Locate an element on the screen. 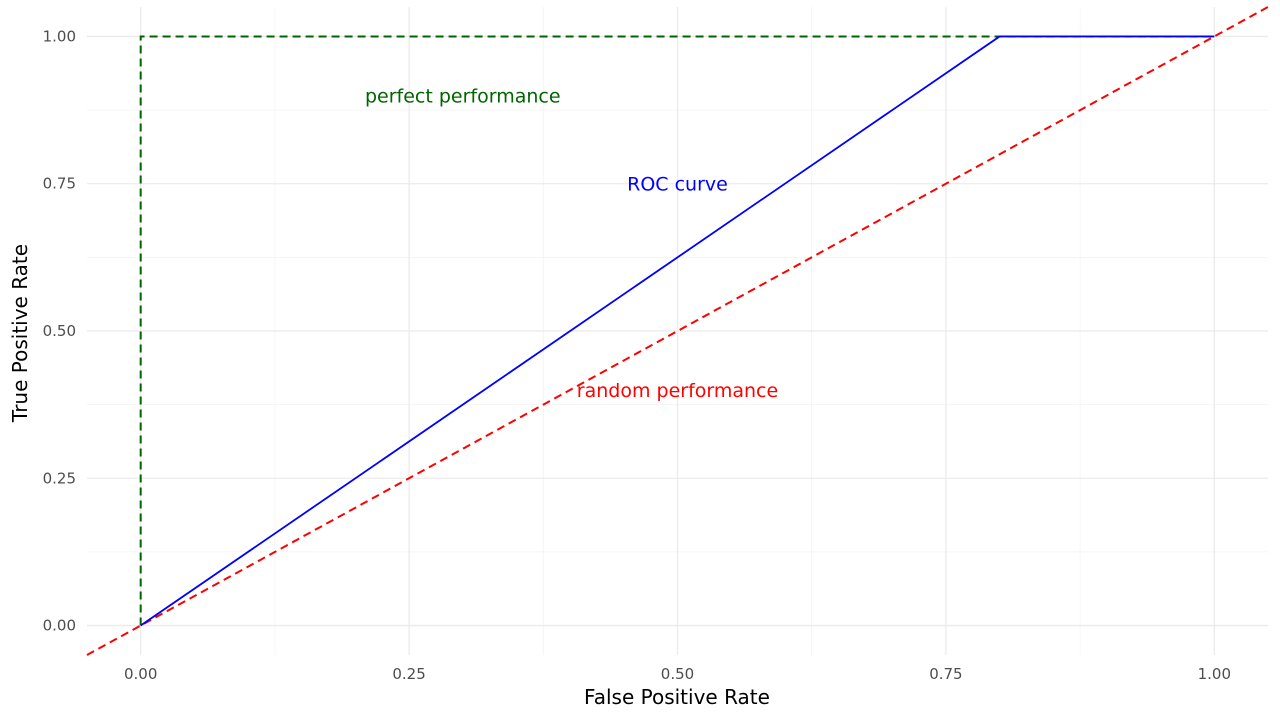  x-tick-labels: 0.00 0.25 0.50 0.75 1.00 is located at coordinates (677, 674).